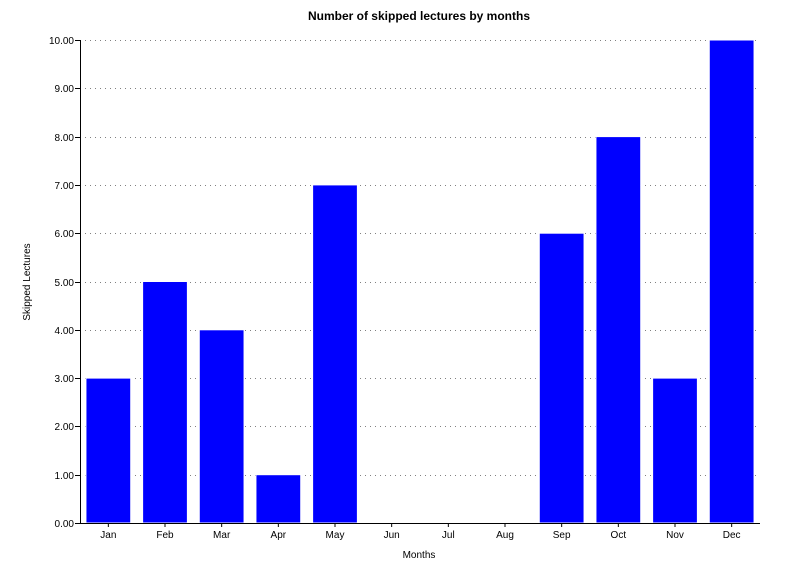 This screenshot has height=565, width=800. Describe the element at coordinates (108, 450) in the screenshot. I see `bar-jan` at that location.